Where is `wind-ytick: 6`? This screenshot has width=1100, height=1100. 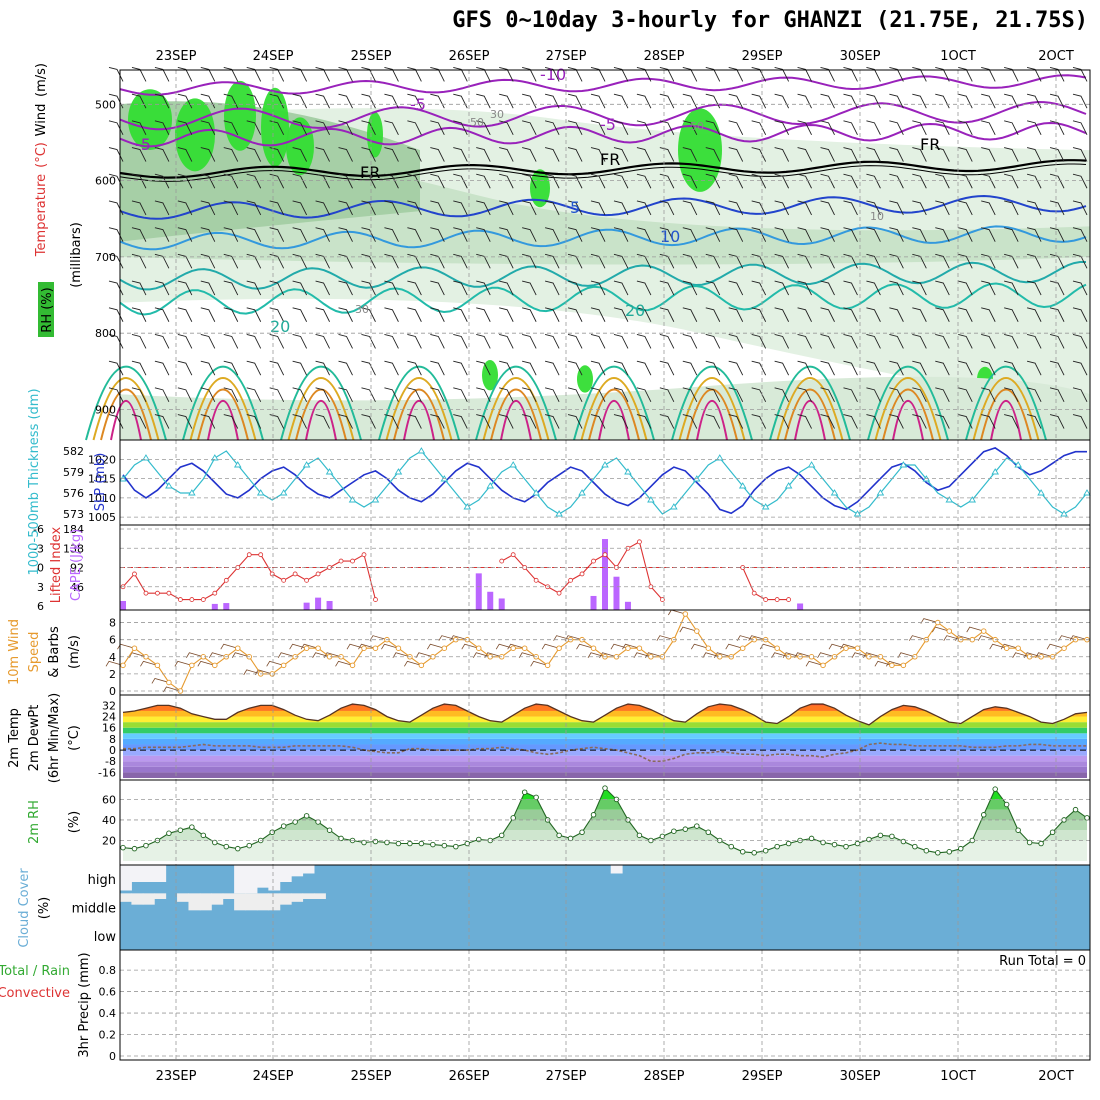 wind-ytick: 6 is located at coordinates (112, 640).